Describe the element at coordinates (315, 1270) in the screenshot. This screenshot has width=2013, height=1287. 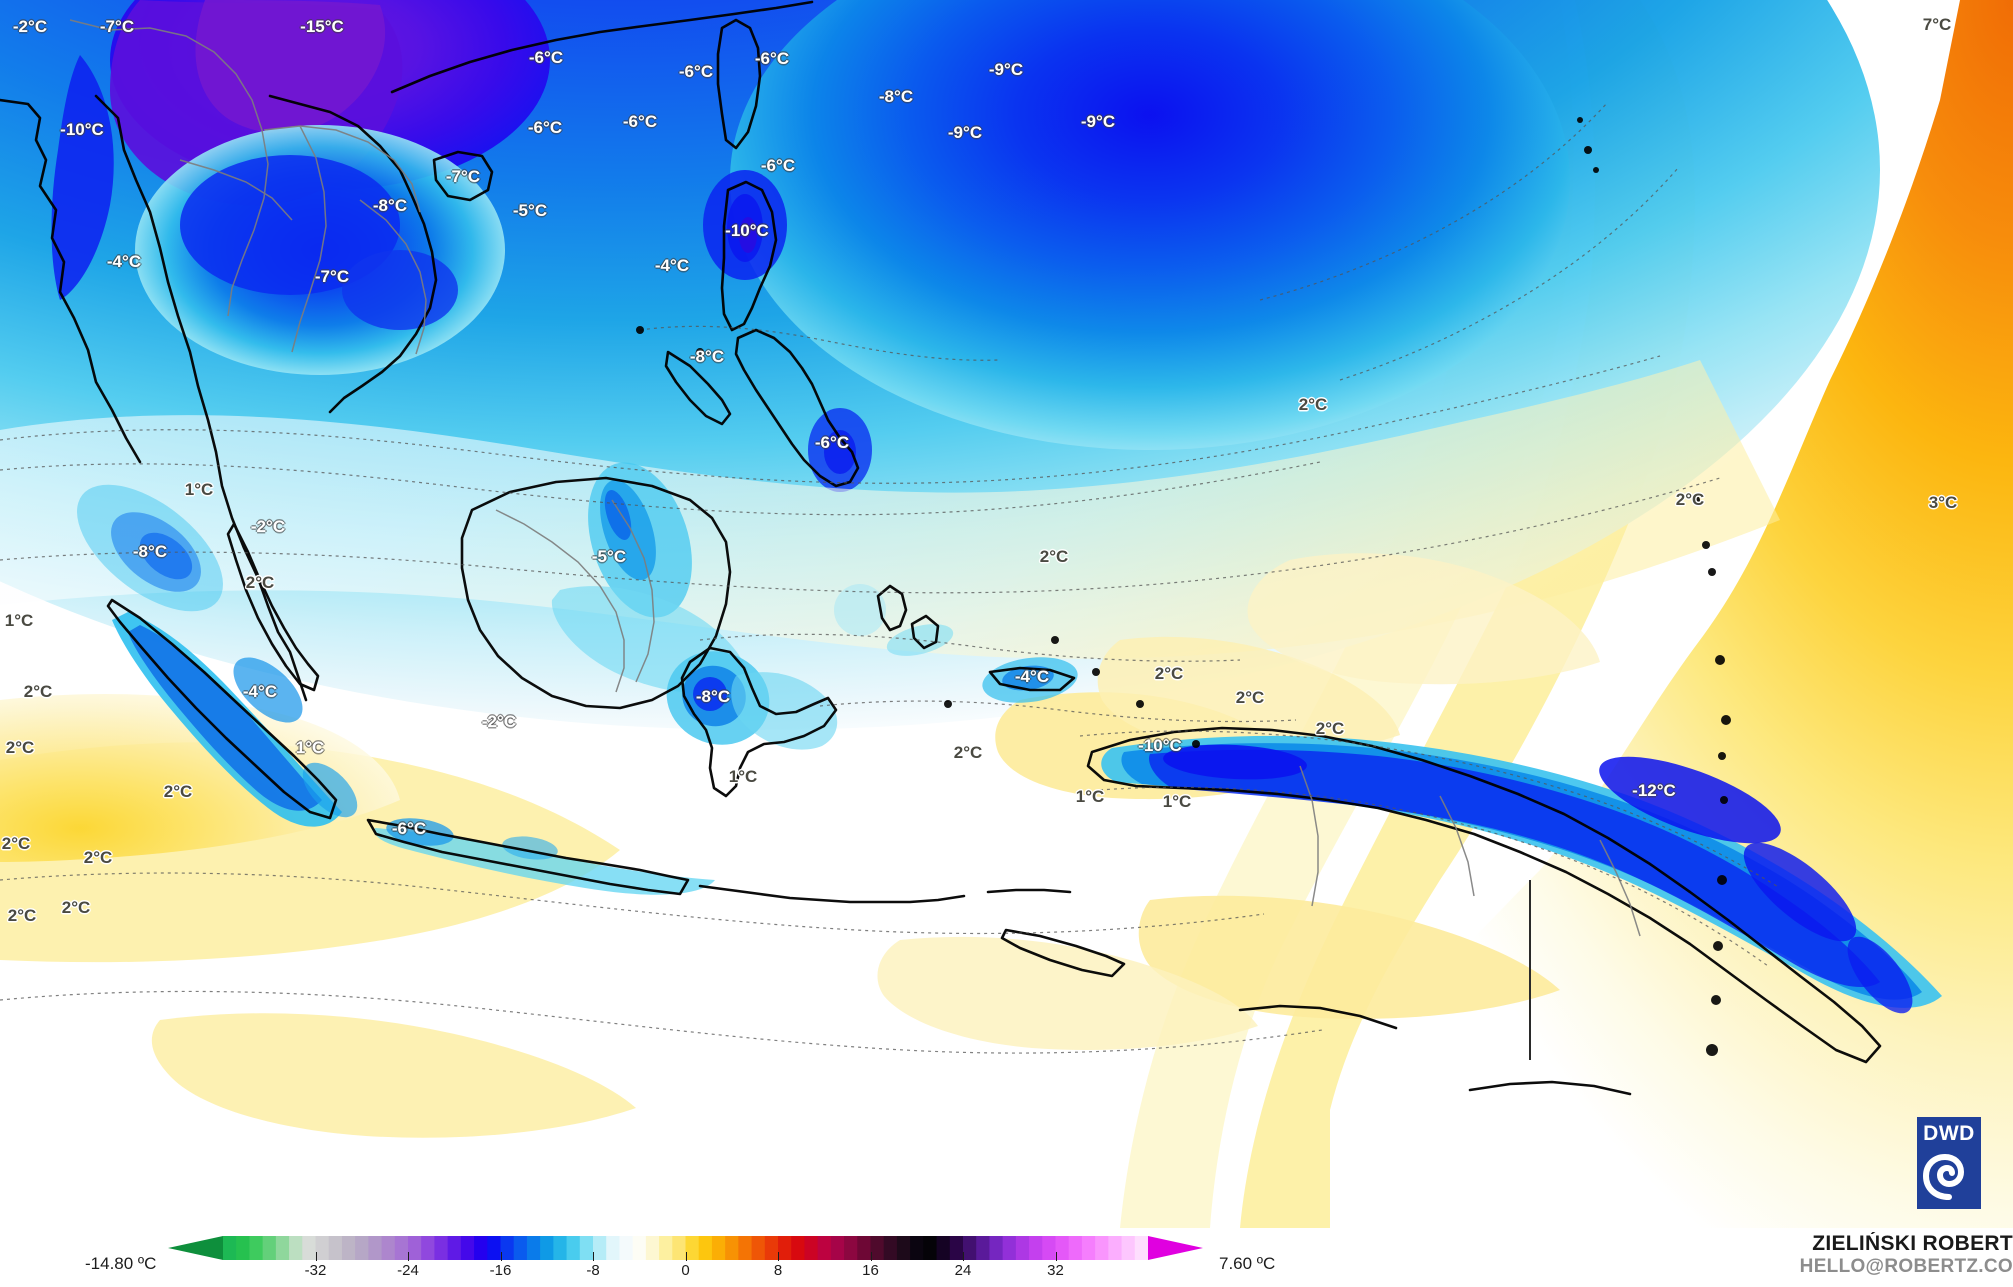
I see `scale-tick-label: -32` at that location.